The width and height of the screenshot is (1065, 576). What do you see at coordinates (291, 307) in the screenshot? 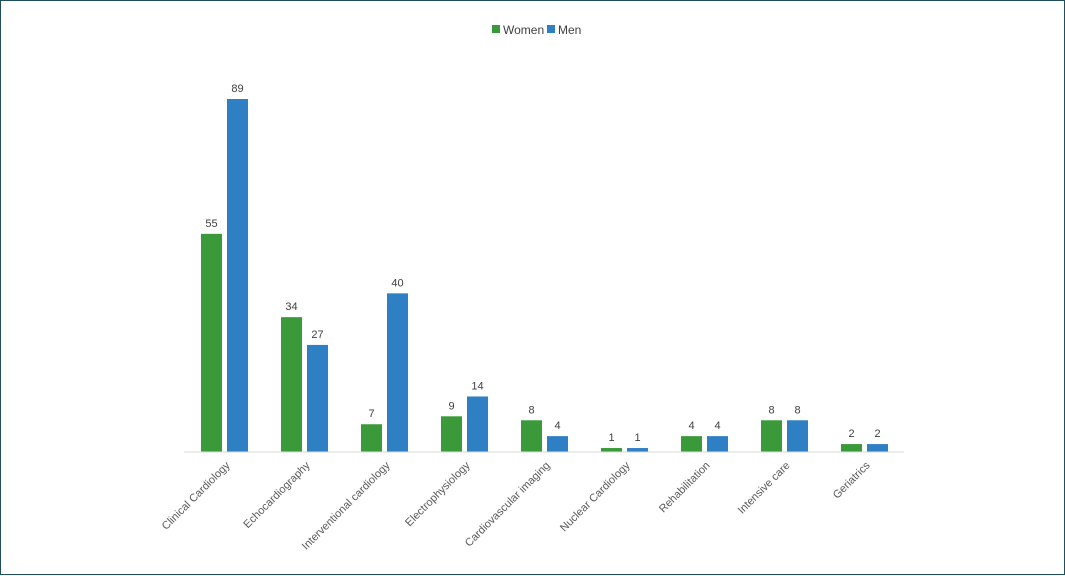
I see `value-label-women-echocardiography: 34` at bounding box center [291, 307].